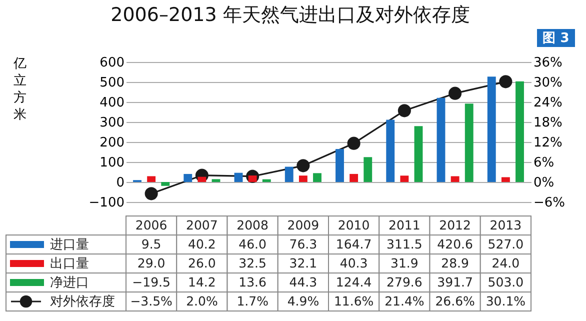 This screenshot has width=586, height=321. Describe the element at coordinates (455, 301) in the screenshot. I see `data-label: 26.6%` at that location.